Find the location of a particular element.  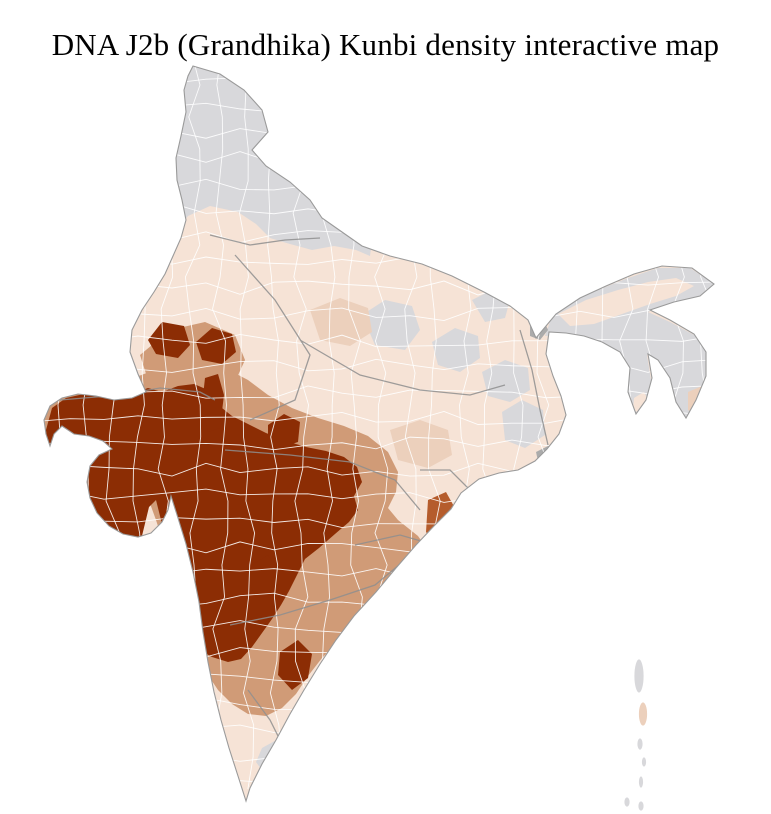

zone-bengal-jharkhand-patch is located at coordinates (523, 424).